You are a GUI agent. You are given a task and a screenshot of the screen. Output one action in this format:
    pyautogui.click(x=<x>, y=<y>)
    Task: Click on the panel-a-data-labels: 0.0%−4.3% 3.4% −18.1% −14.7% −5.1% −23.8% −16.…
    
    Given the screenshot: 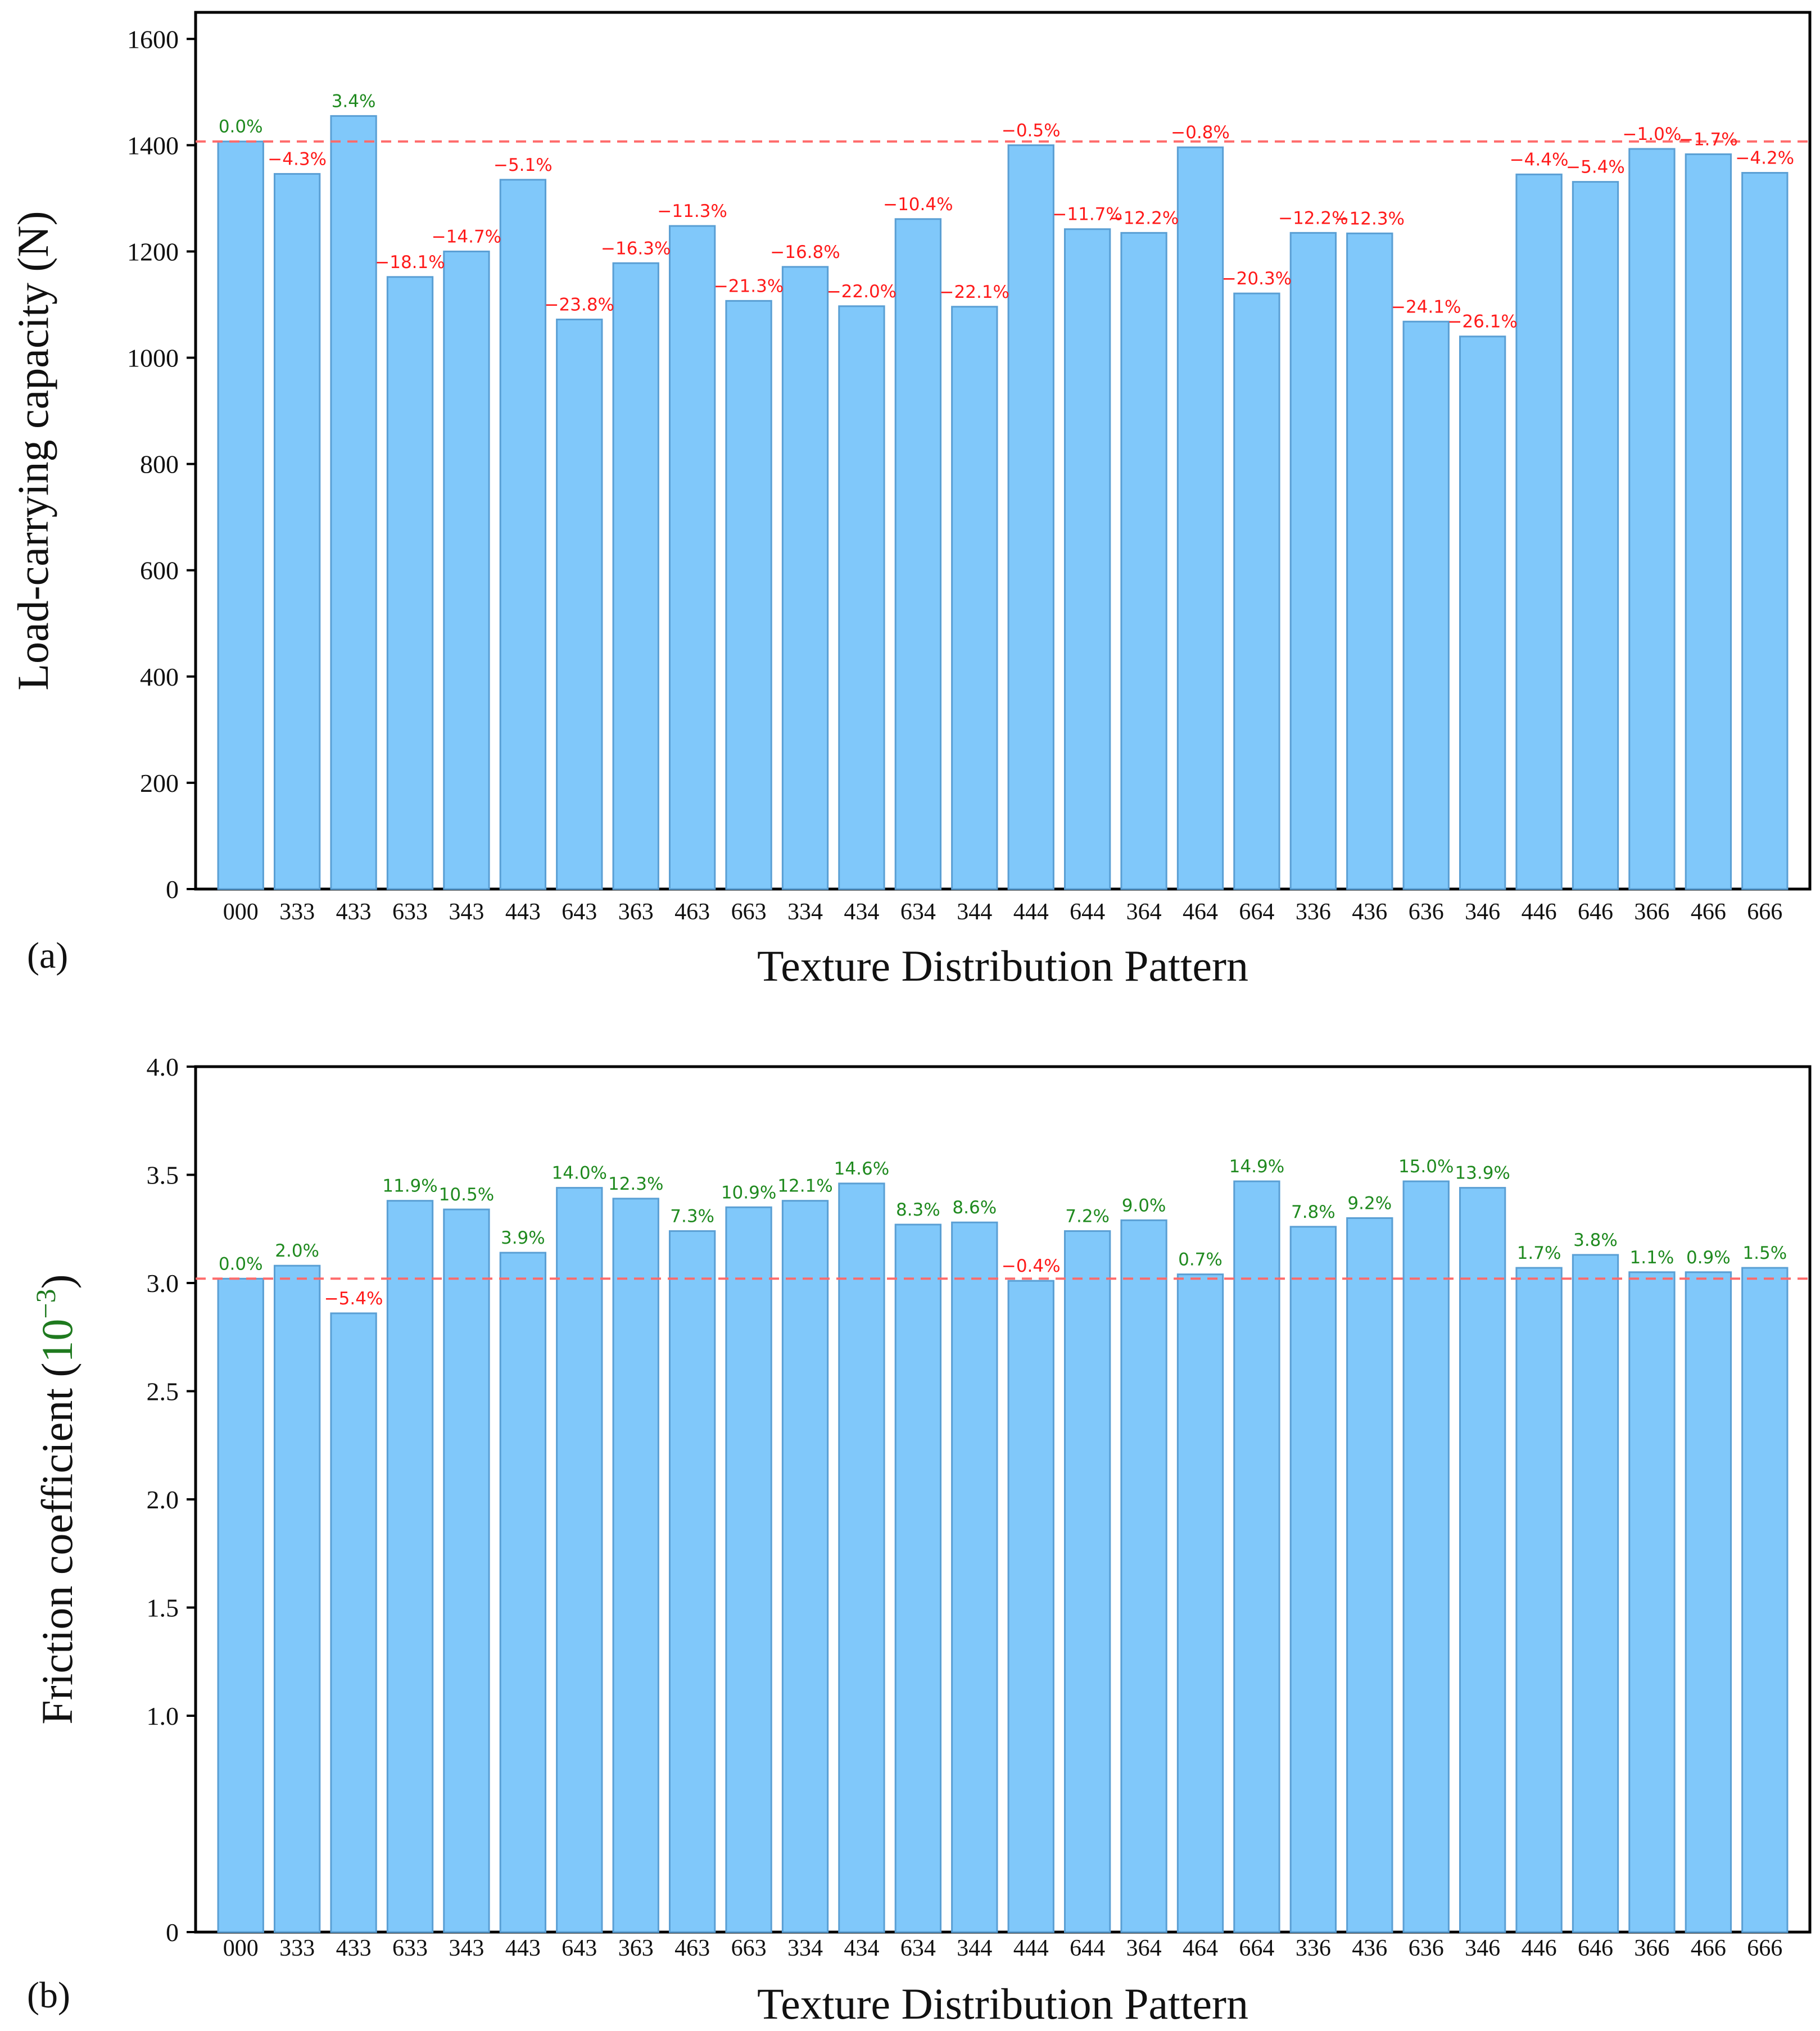 What is the action you would take?
    pyautogui.click(x=1006, y=211)
    